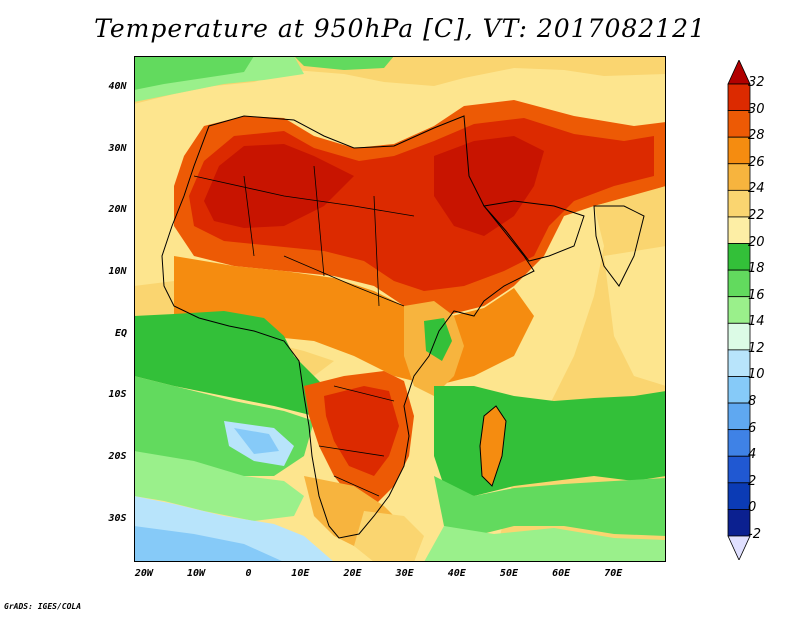 Image resolution: width=800 pixels, height=618 pixels. I want to click on lon-tick-label: 30E, so click(404, 573).